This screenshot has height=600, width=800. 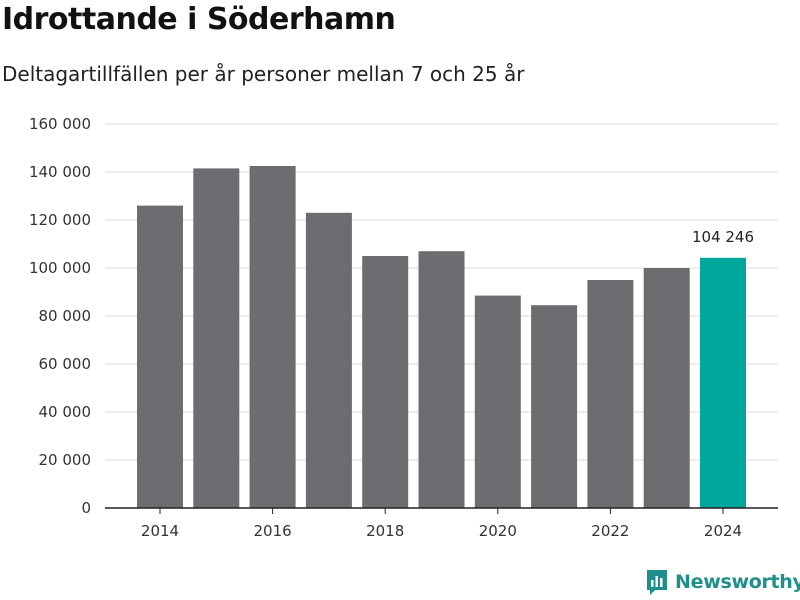 I want to click on x-tick-label: 2020, so click(x=498, y=531).